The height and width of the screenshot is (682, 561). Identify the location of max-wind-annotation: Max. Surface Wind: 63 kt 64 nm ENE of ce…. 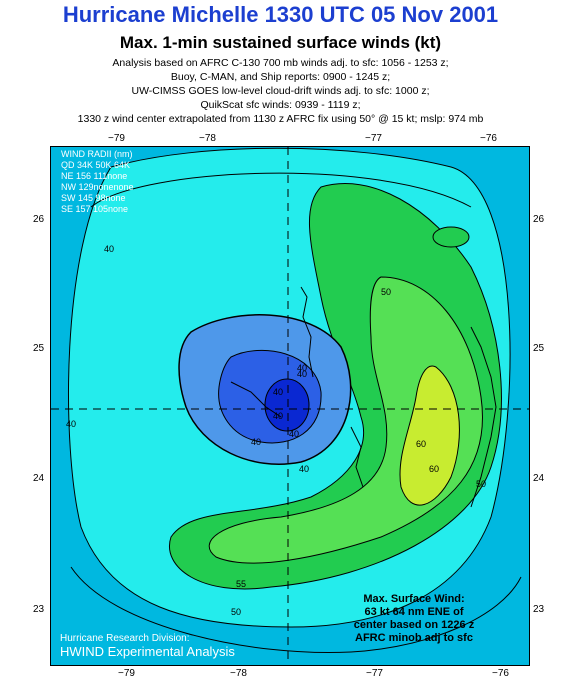
(414, 619).